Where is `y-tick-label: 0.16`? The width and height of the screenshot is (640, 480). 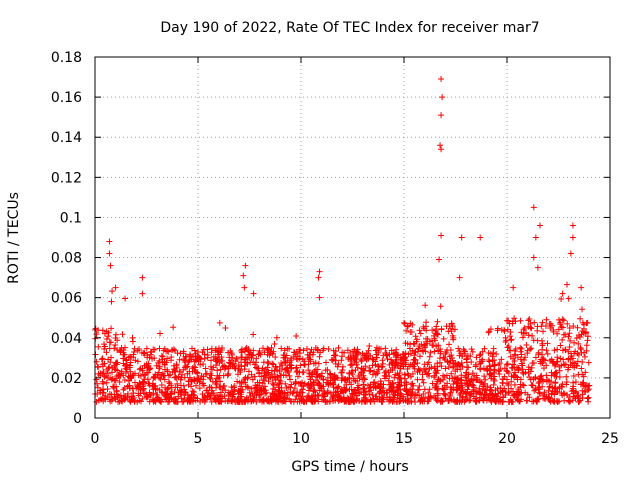
y-tick-label: 0.16 is located at coordinates (66, 98).